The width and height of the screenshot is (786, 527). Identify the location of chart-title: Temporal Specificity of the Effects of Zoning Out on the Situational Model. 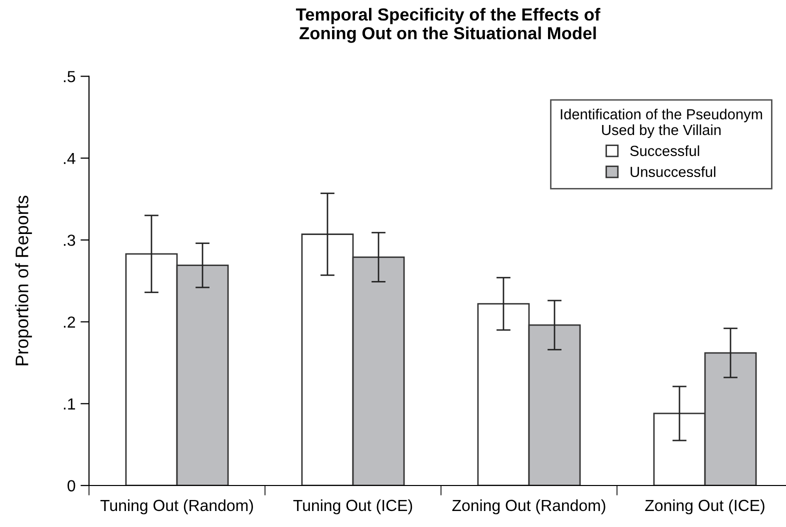
(448, 25).